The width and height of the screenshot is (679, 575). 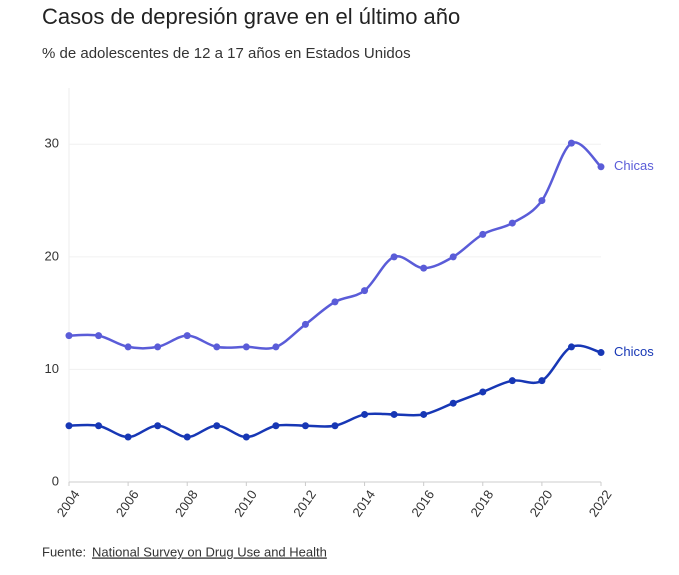 What do you see at coordinates (209, 551) in the screenshot?
I see `source-link: National Survey on Drug Use and Health` at bounding box center [209, 551].